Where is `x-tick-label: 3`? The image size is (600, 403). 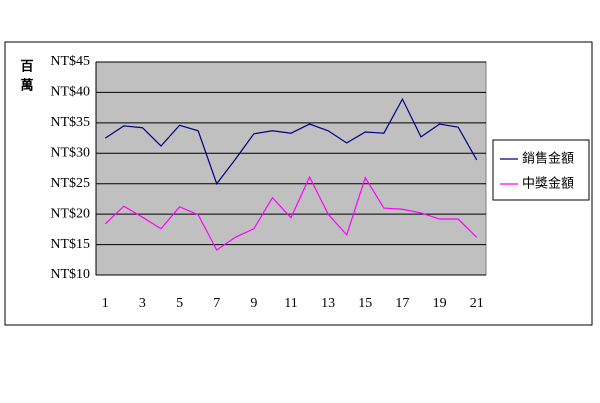 x-tick-label: 3 is located at coordinates (142, 303).